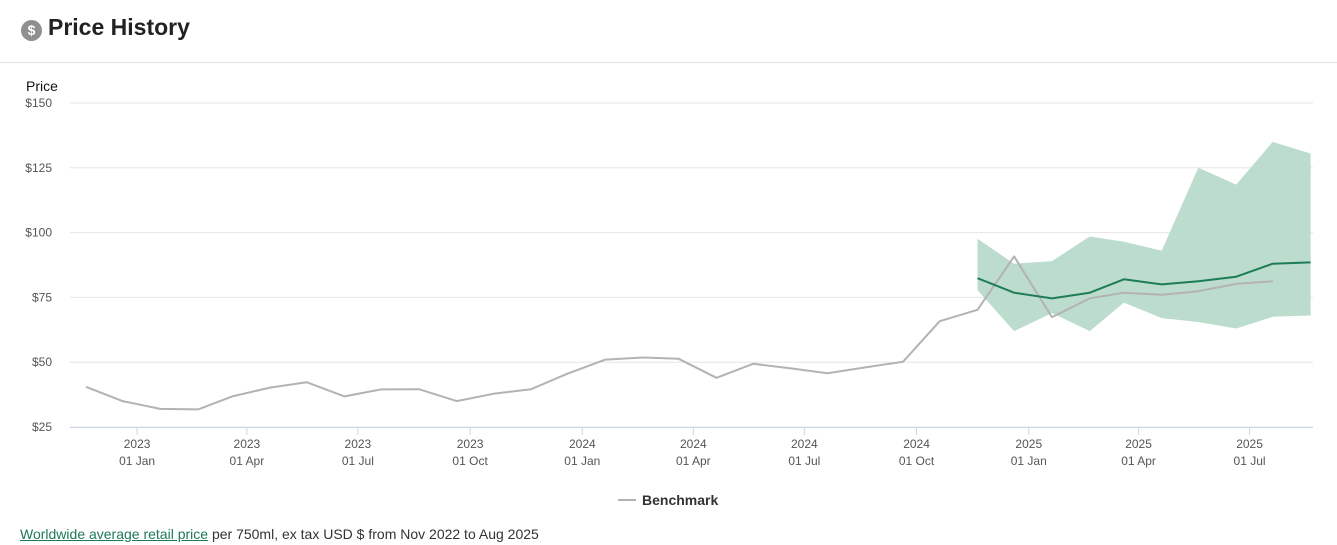 The image size is (1337, 545). I want to click on y-tick-label: $125, so click(38, 168).